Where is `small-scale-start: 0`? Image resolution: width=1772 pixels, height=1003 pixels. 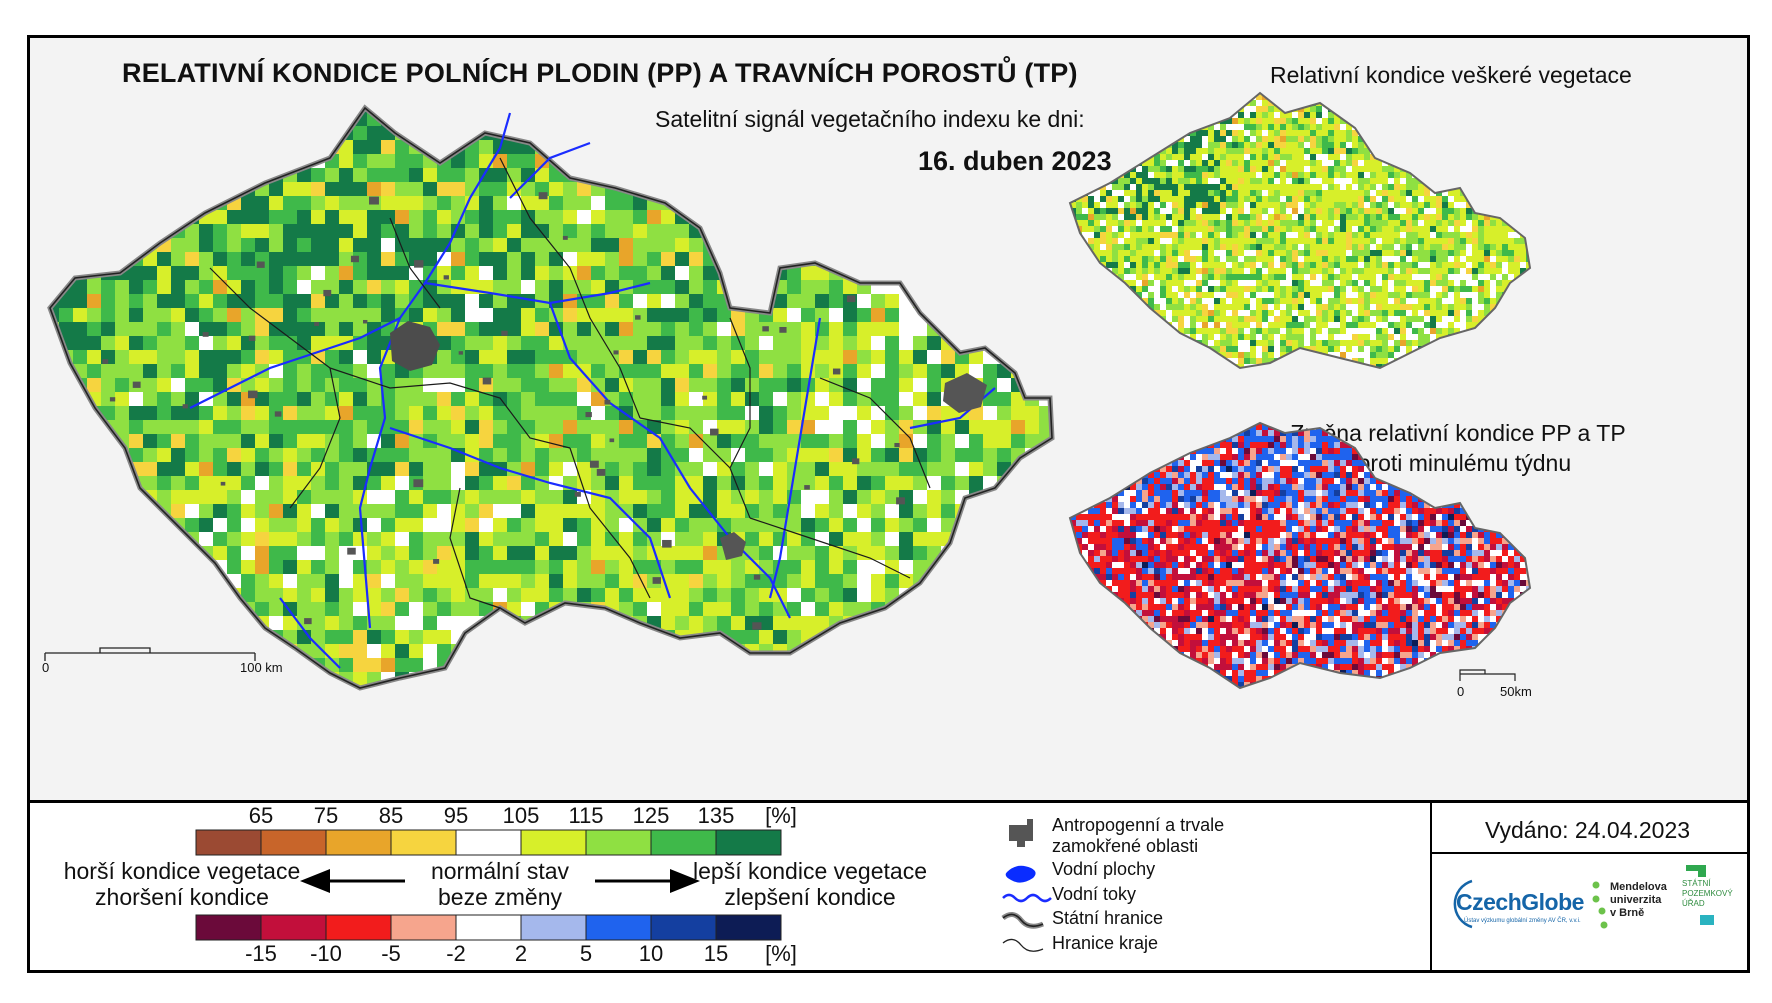
small-scale-start: 0 is located at coordinates (1461, 691).